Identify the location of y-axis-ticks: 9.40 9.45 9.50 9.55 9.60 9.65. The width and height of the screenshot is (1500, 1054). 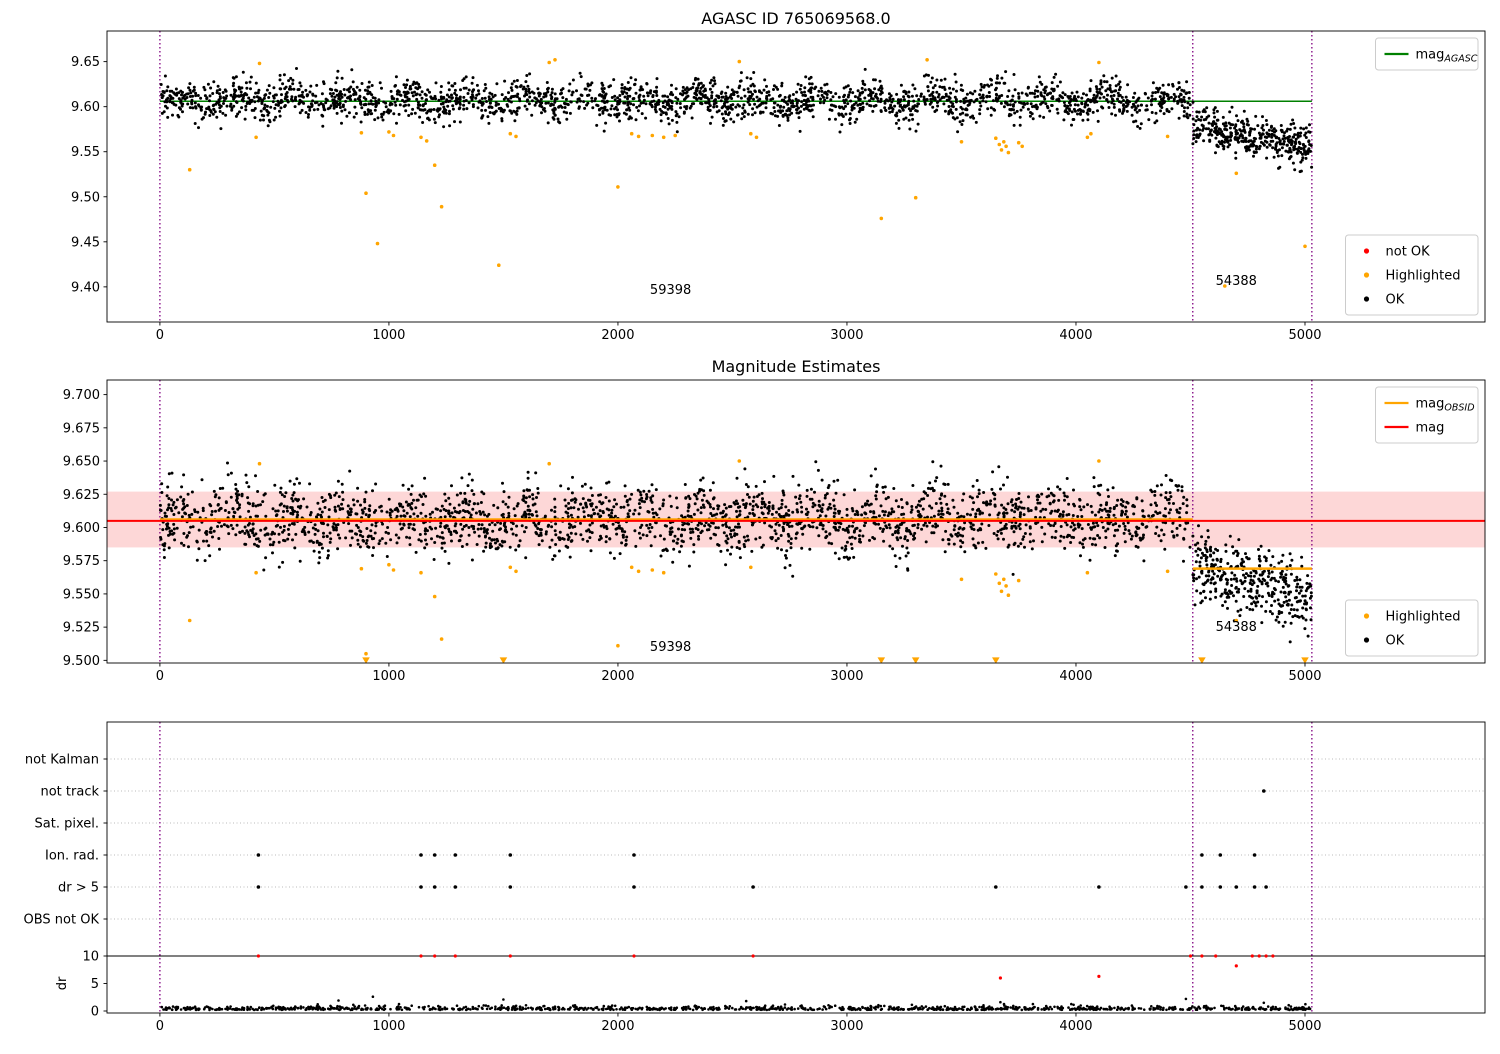
(89, 175).